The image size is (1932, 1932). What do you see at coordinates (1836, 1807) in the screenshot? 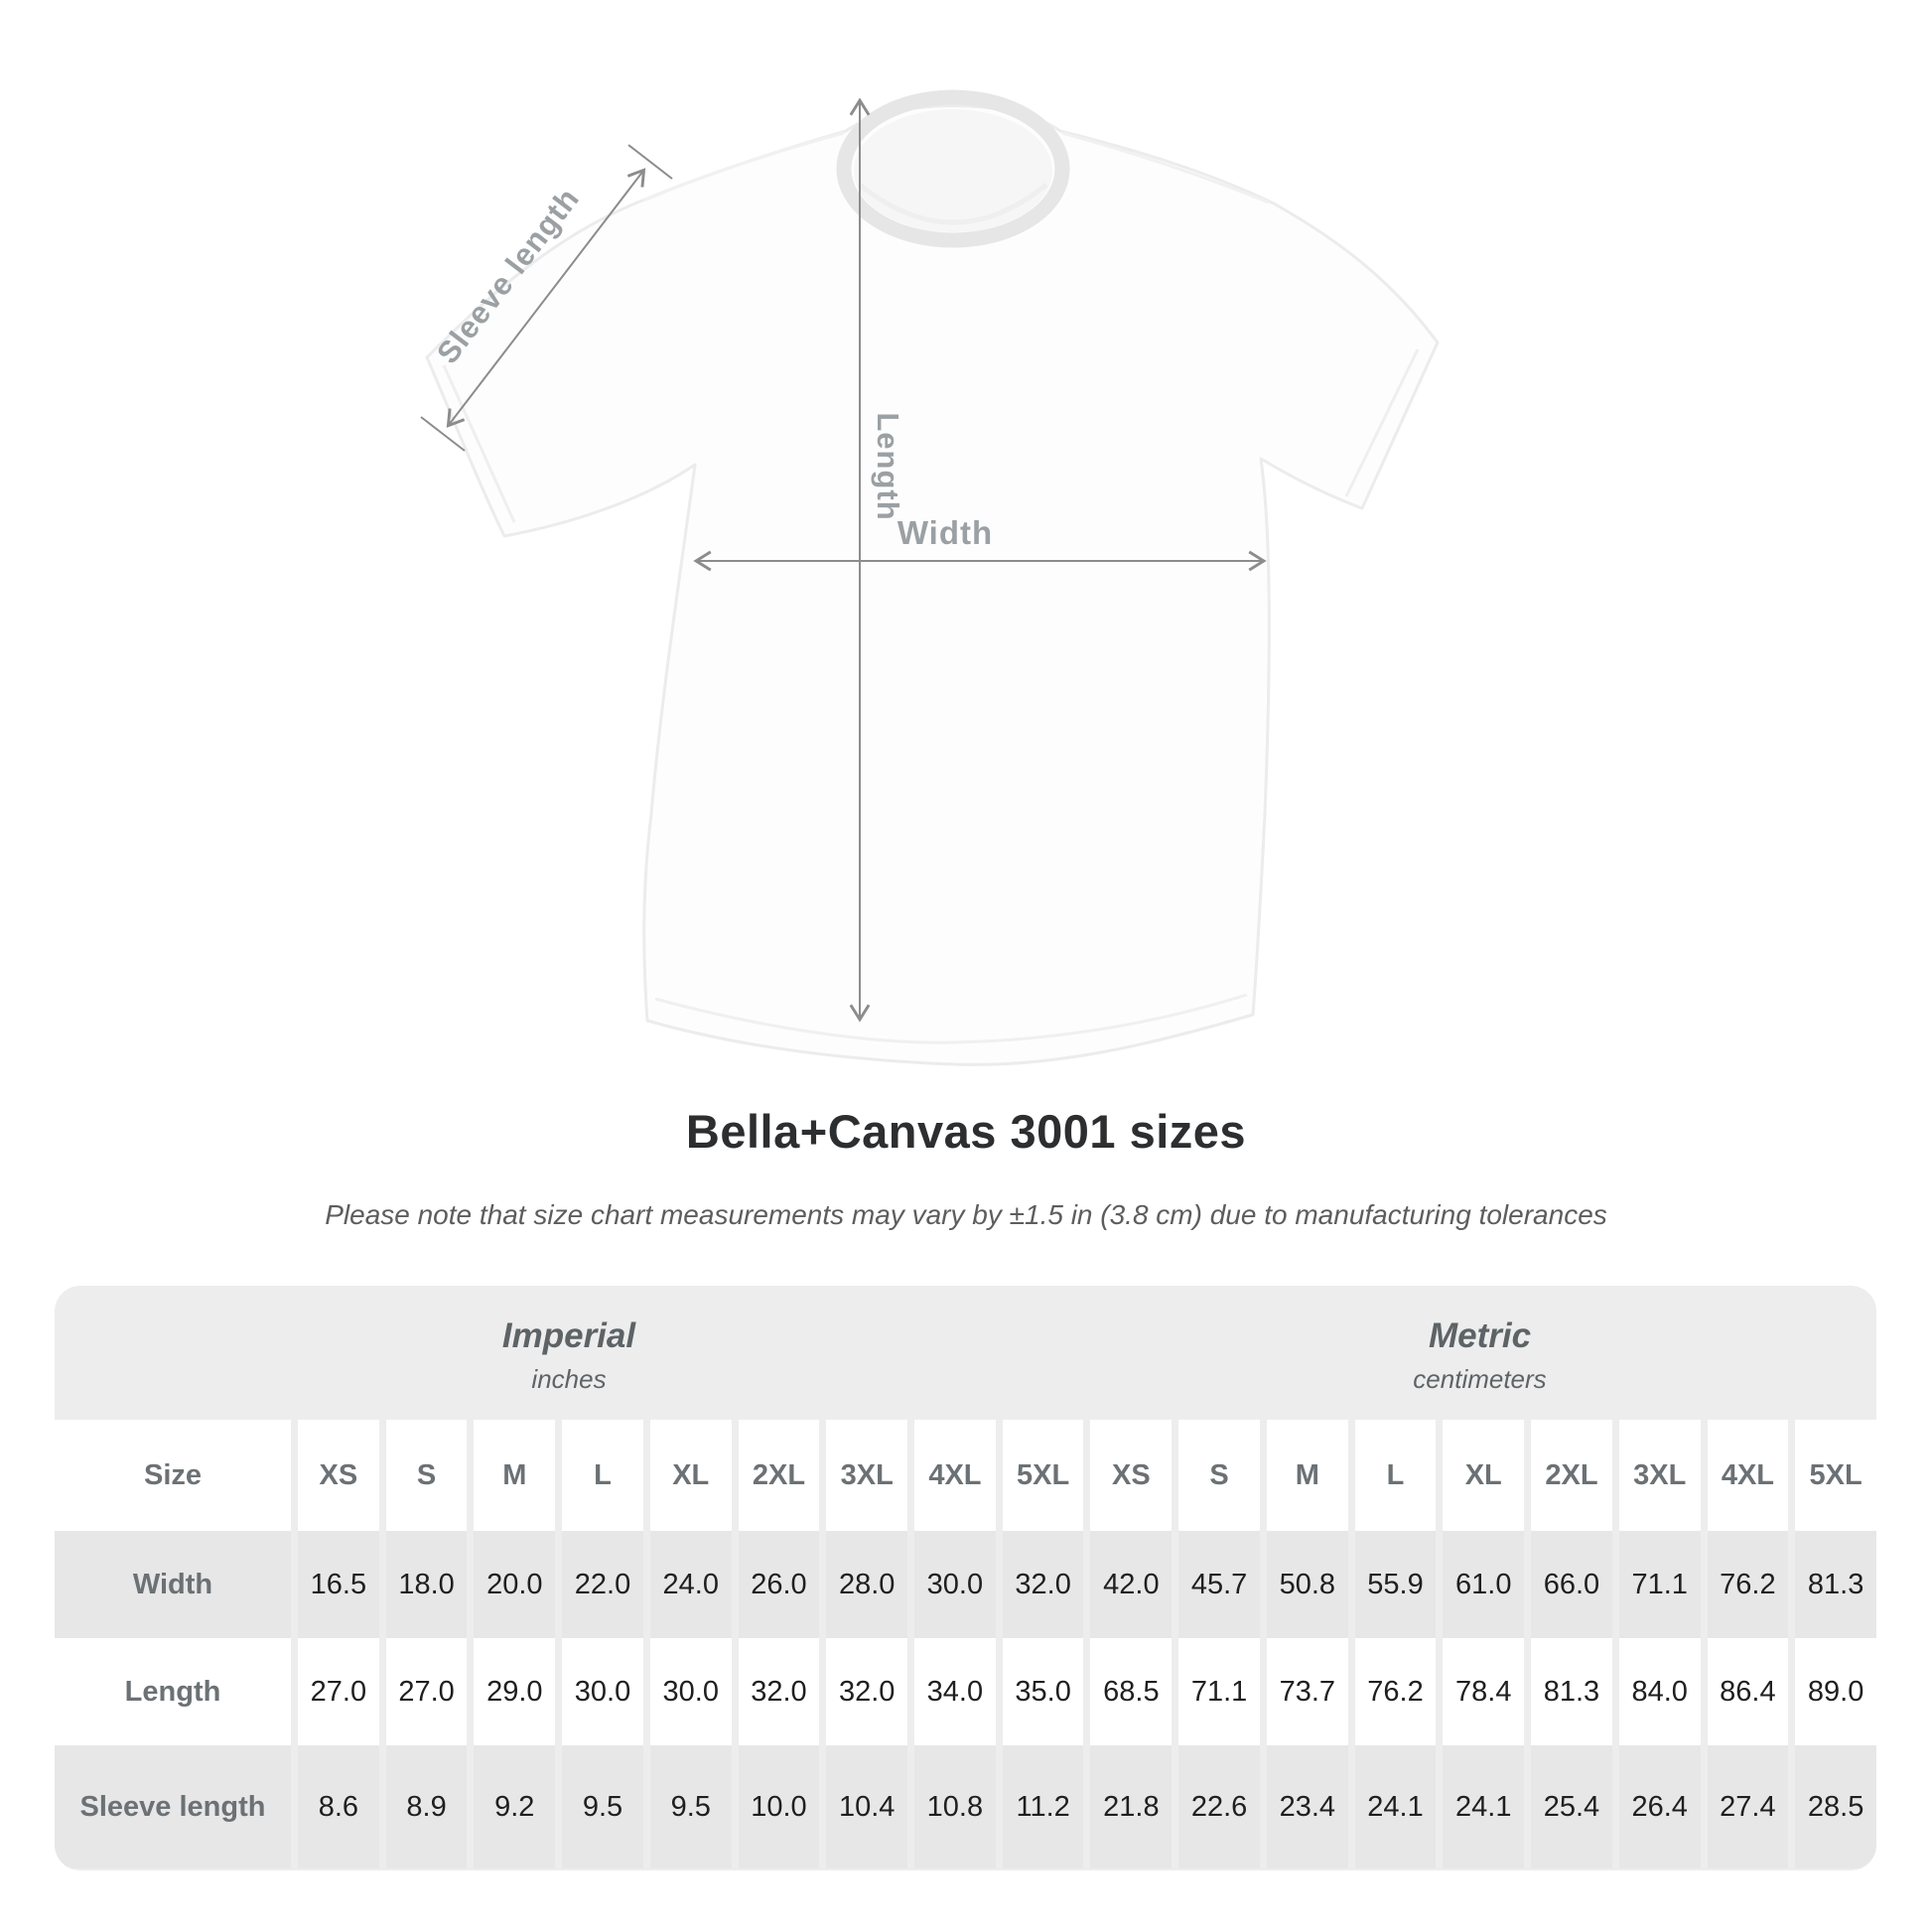
I see `metric-value-cell: 28.5` at bounding box center [1836, 1807].